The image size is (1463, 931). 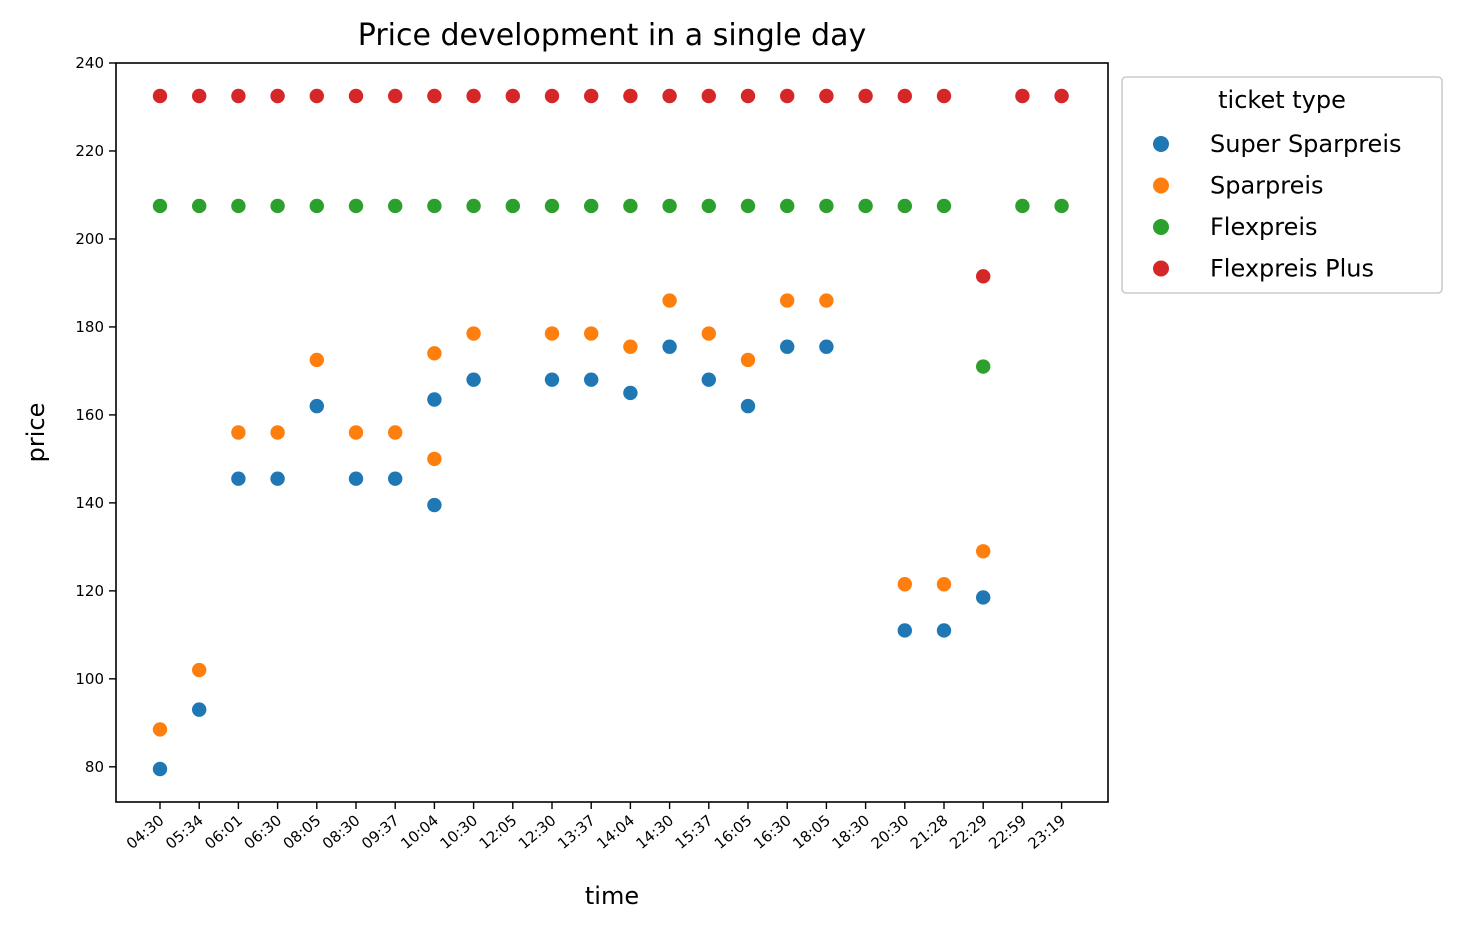 What do you see at coordinates (654, 832) in the screenshot?
I see `x-tick-label: 14:30` at bounding box center [654, 832].